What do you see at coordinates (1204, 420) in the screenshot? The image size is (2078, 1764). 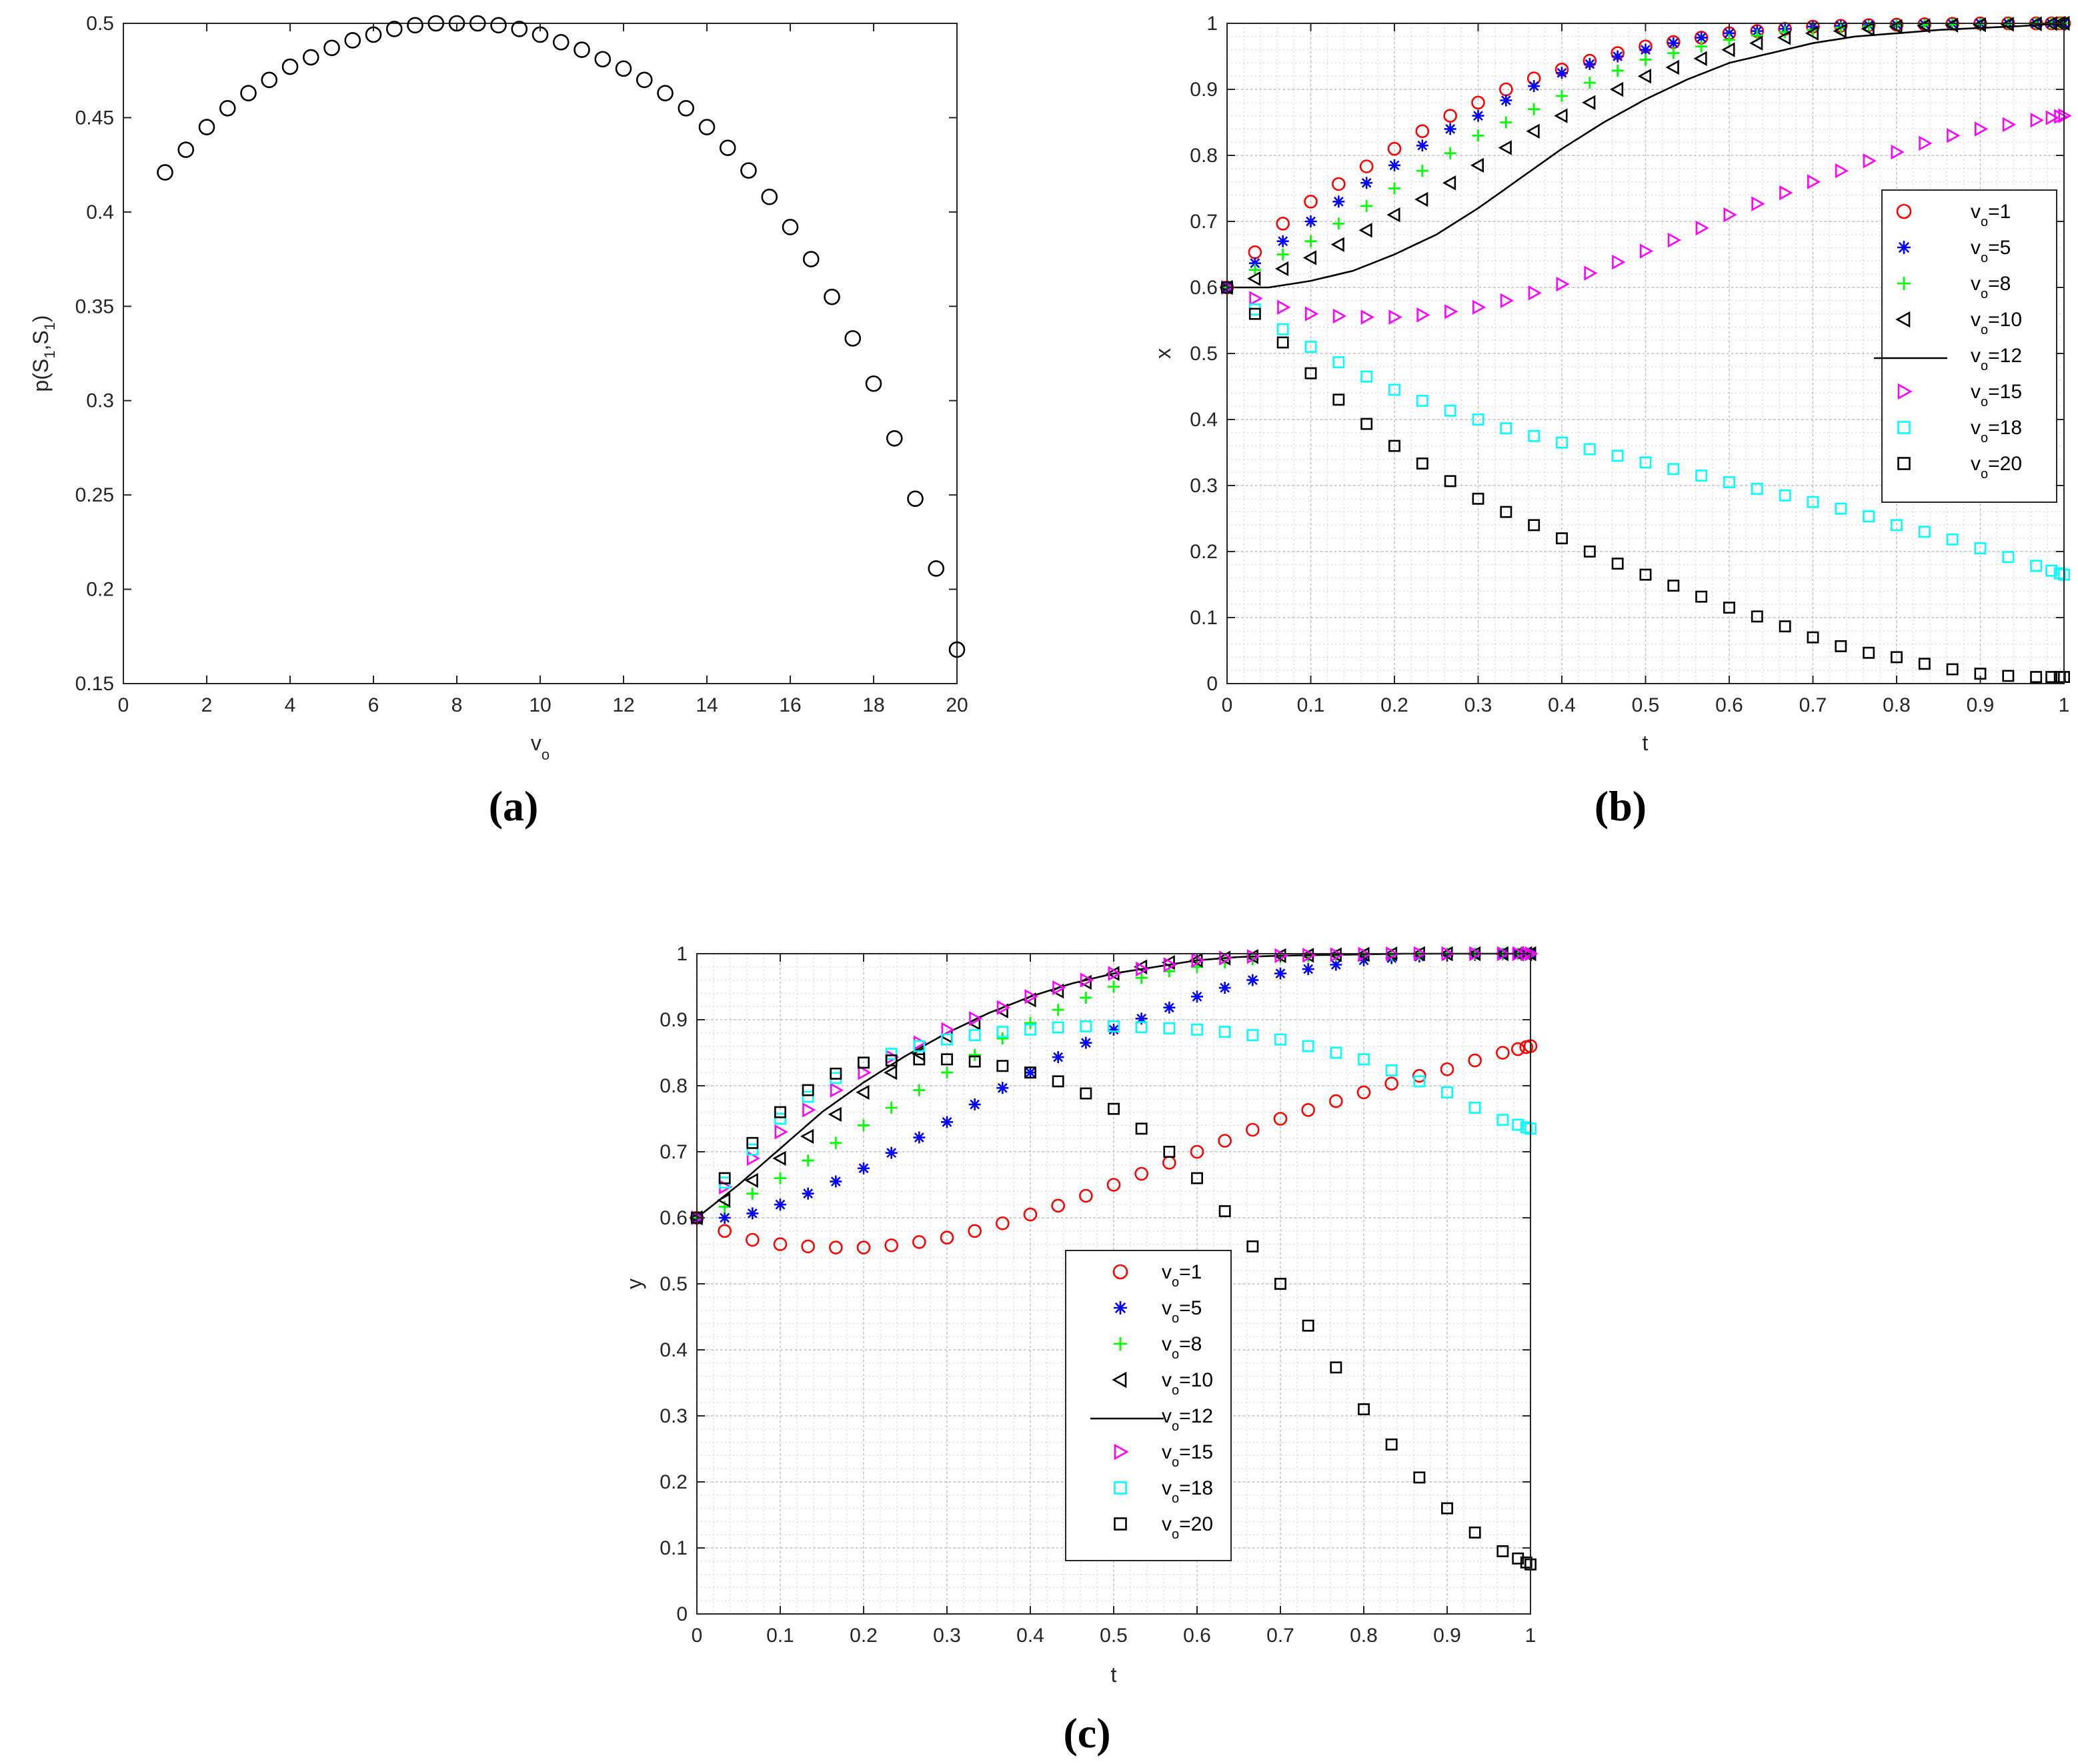 I see `panel-b-ytick-label: 0.4` at bounding box center [1204, 420].